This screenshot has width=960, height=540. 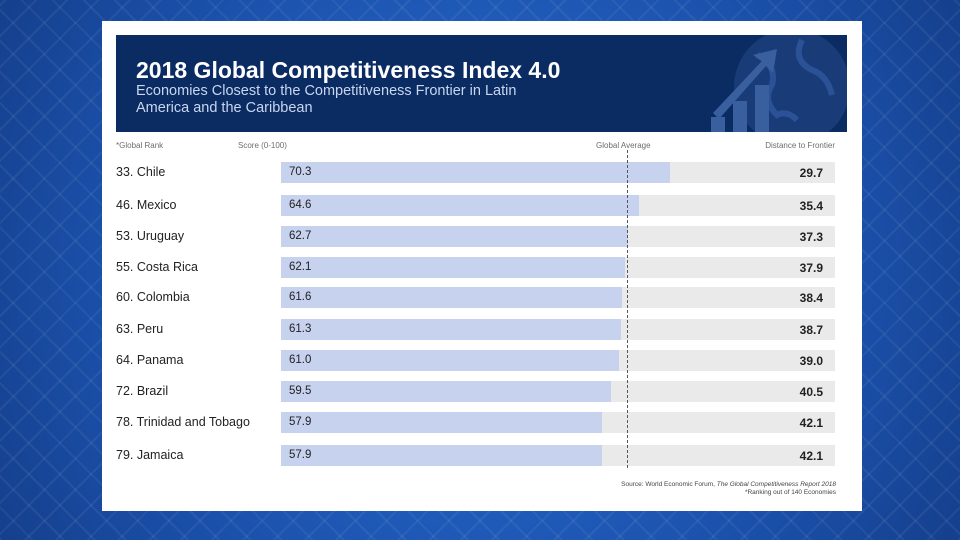 I want to click on country-label: 53. Uruguay, so click(x=150, y=236).